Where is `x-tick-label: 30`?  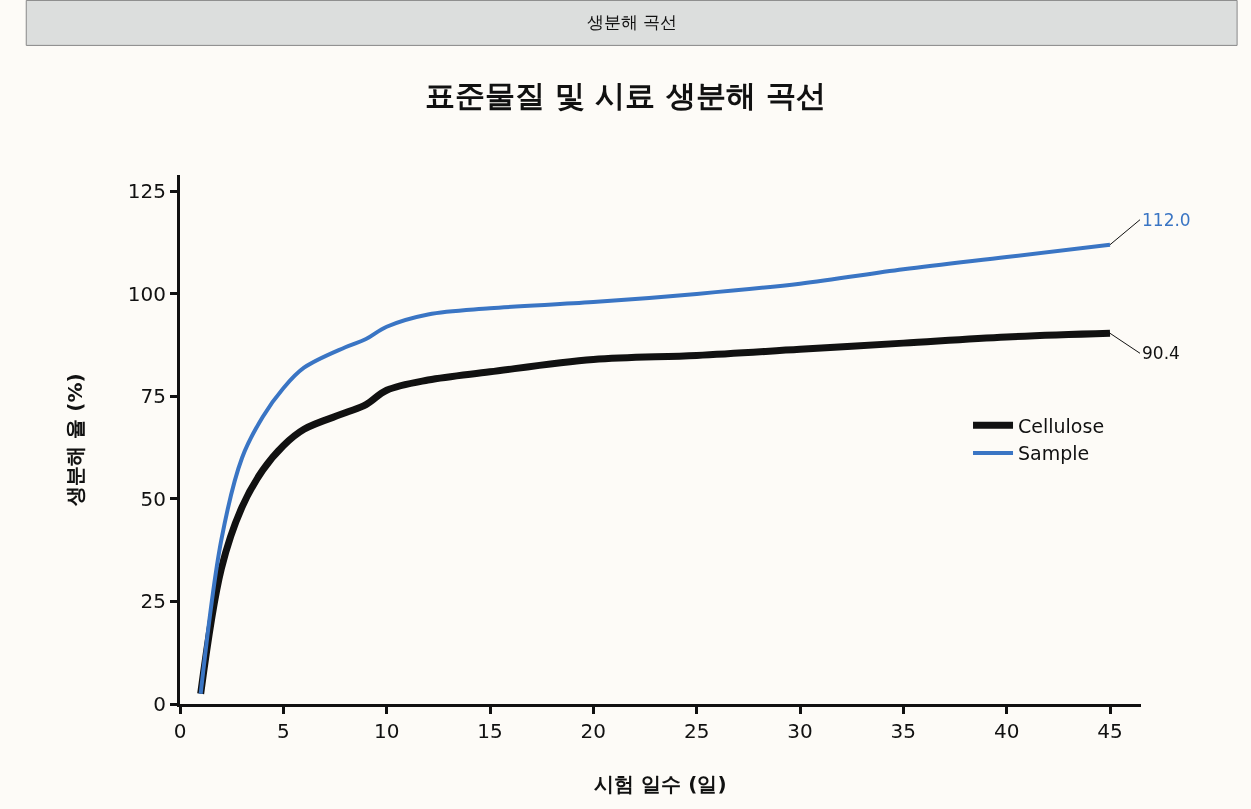 x-tick-label: 30 is located at coordinates (800, 731).